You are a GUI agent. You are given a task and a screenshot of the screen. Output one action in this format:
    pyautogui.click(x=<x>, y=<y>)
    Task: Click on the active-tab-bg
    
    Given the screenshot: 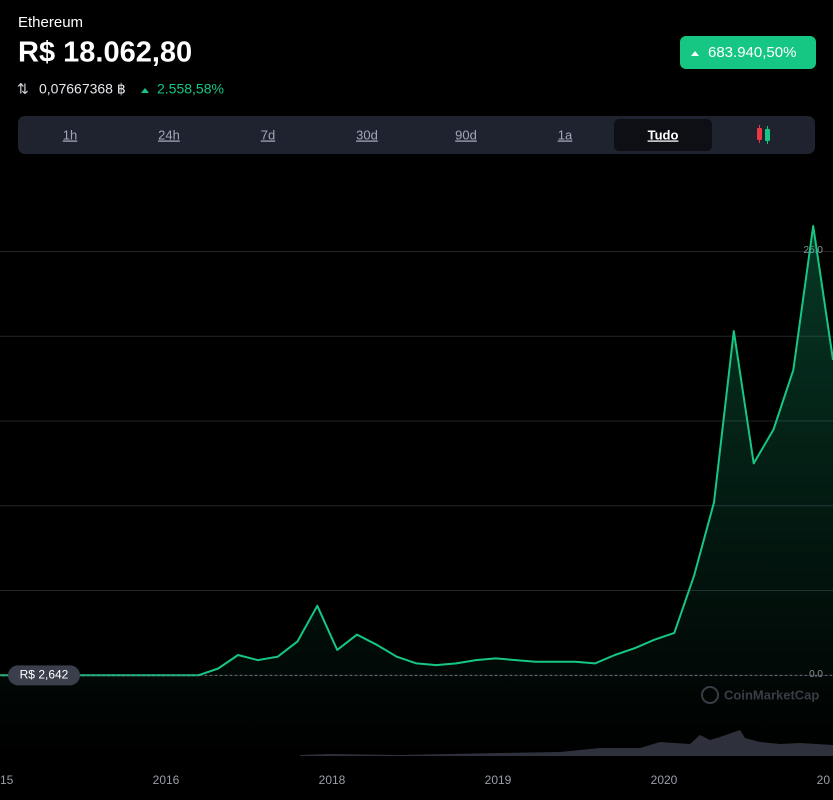 What is the action you would take?
    pyautogui.click(x=663, y=135)
    